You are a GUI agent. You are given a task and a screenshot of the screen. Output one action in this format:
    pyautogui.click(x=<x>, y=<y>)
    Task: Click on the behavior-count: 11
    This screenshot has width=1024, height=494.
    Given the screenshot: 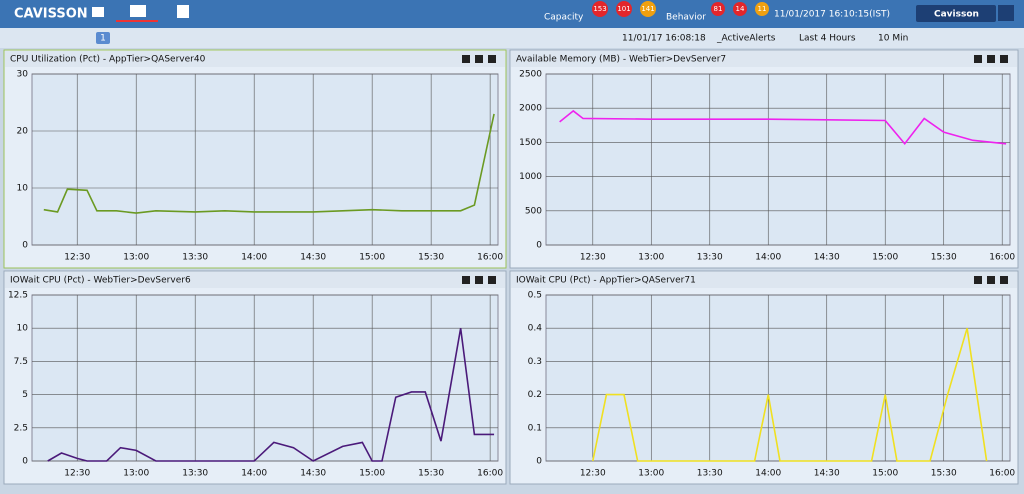 What is the action you would take?
    pyautogui.click(x=762, y=9)
    